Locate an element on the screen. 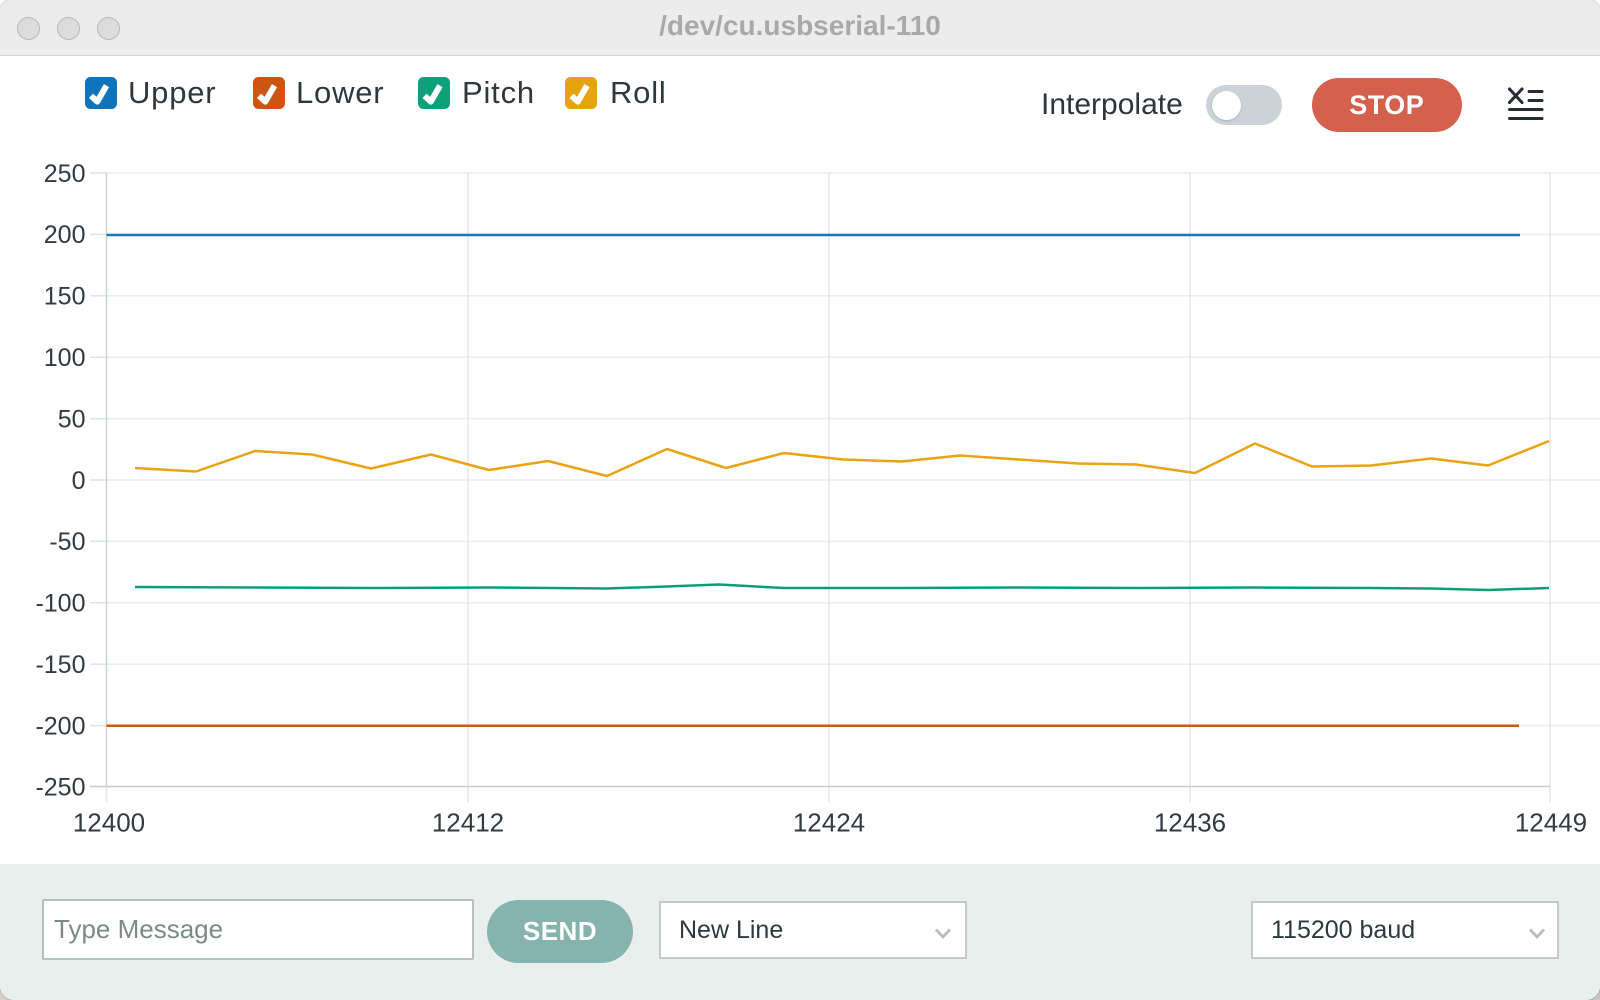 This screenshot has height=1000, width=1600. svg-text: 200 is located at coordinates (65, 235).